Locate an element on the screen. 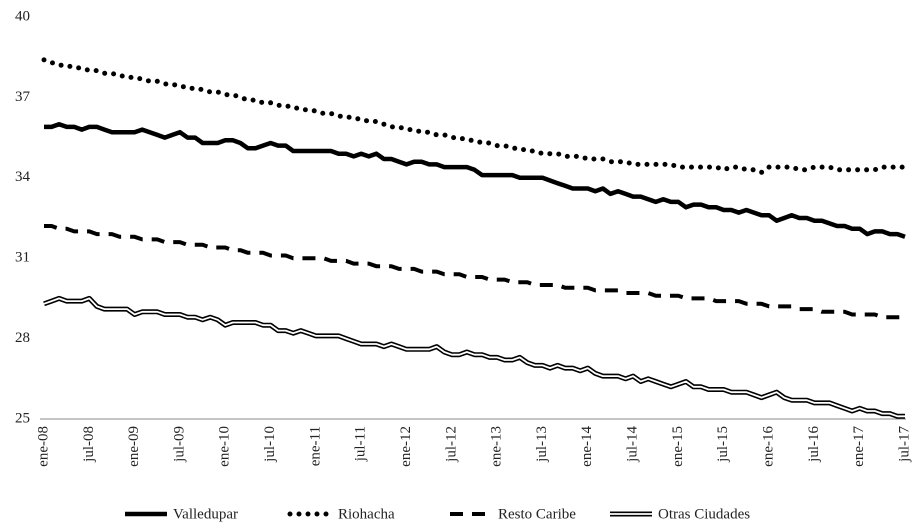  y-tick-label: 40 is located at coordinates (22, 16).